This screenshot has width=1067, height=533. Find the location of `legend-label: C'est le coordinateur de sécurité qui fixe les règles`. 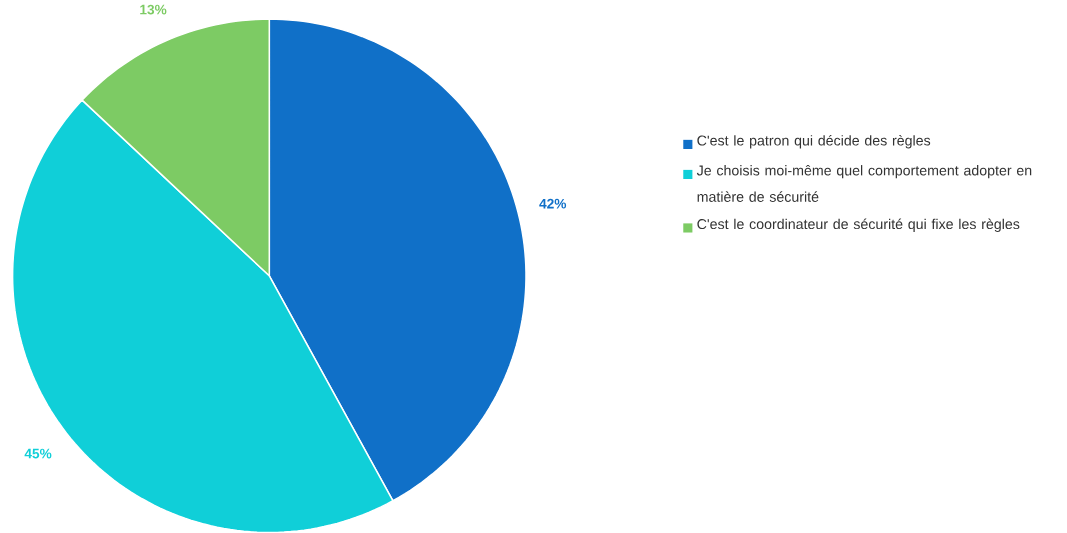

legend-label: C'est le coordinateur de sécurité qui fixe les règles is located at coordinates (858, 225).